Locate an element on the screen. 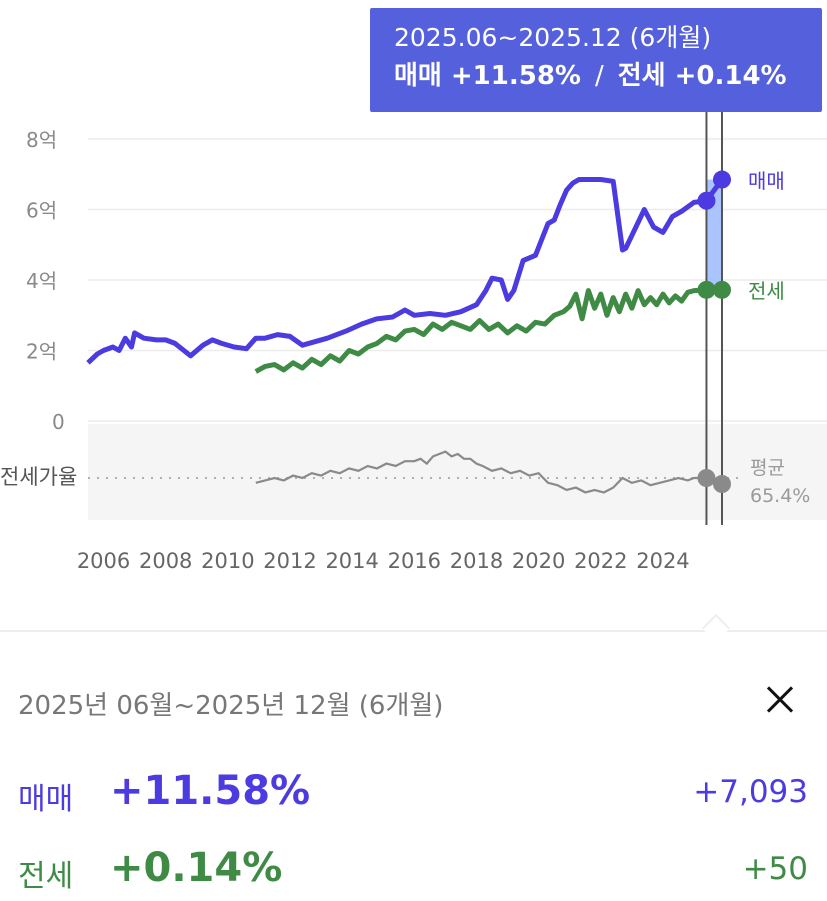  end-label-jeonse: 전세 is located at coordinates (766, 291).